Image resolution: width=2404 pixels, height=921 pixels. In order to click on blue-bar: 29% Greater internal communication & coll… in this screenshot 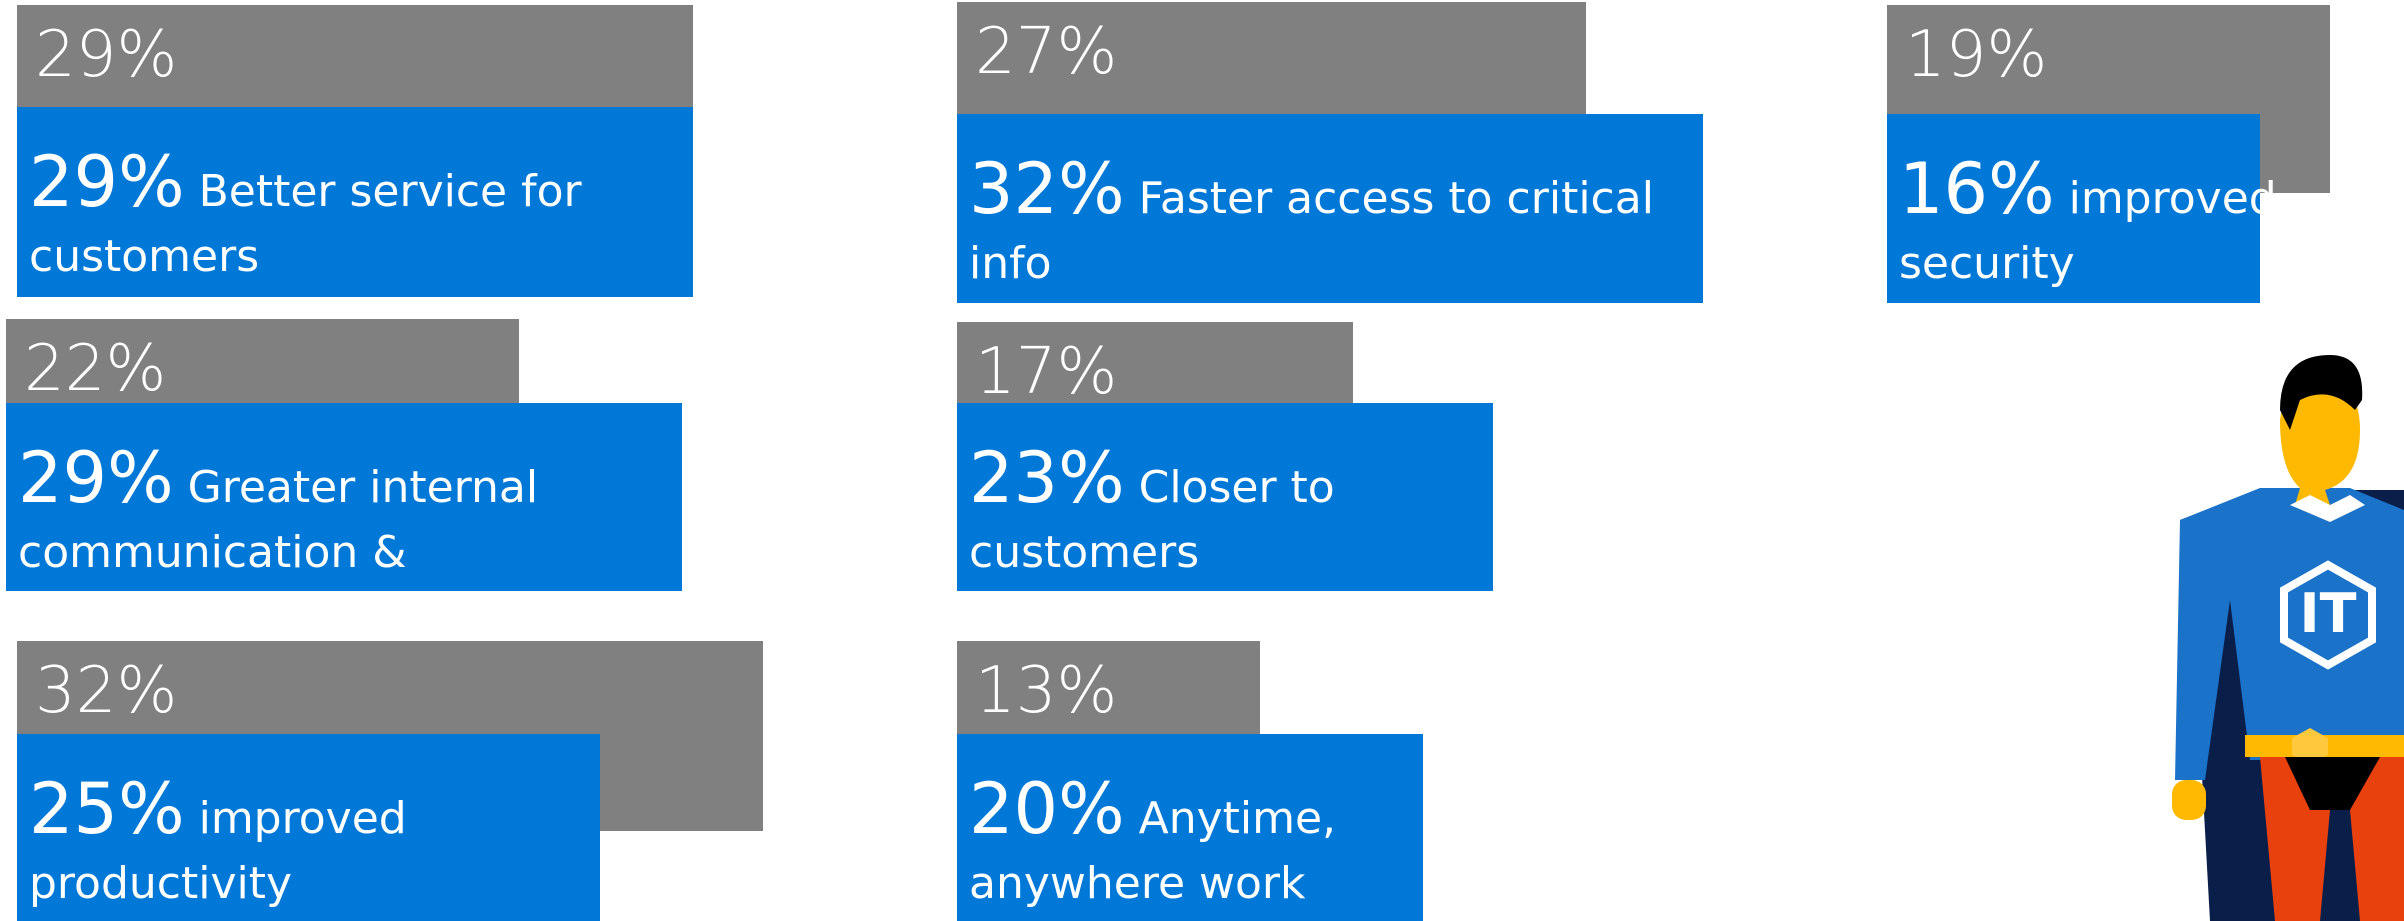, I will do `click(344, 519)`.